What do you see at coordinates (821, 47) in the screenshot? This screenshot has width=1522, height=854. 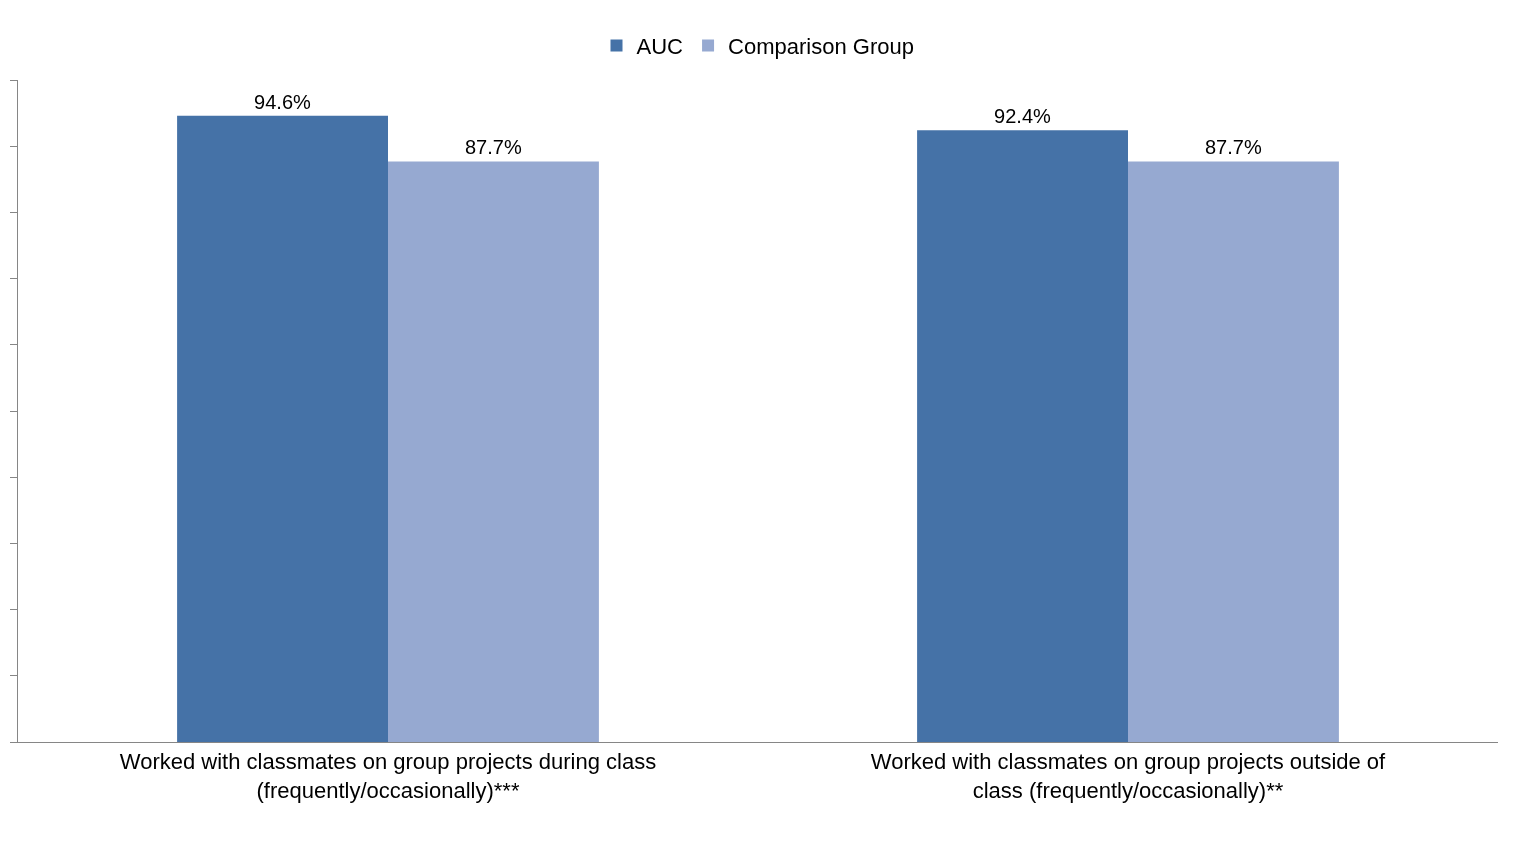 I see `legend-label: Comparison Group` at bounding box center [821, 47].